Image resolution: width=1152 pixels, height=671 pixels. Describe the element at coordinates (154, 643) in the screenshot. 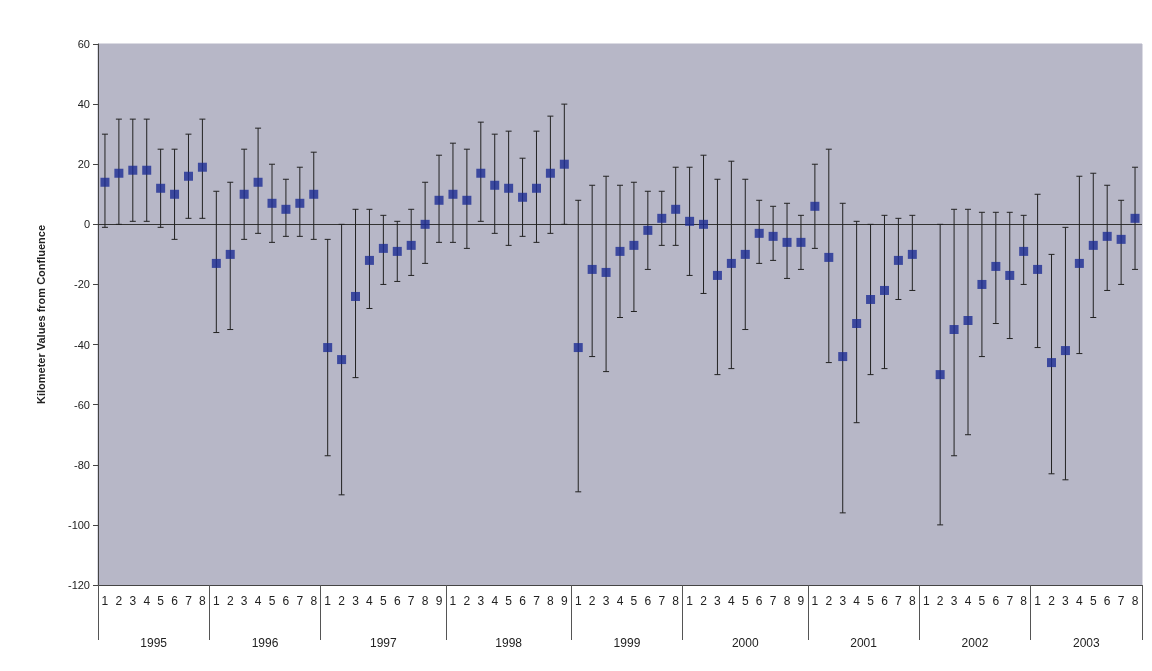

I see `text: 1995` at that location.